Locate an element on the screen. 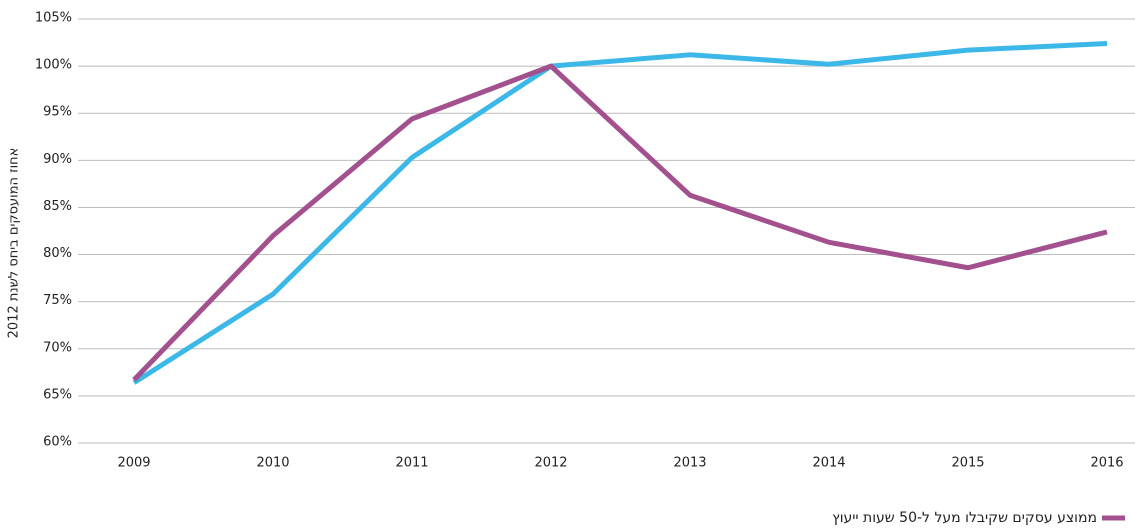  x-tick-label: 2014 is located at coordinates (828, 463).